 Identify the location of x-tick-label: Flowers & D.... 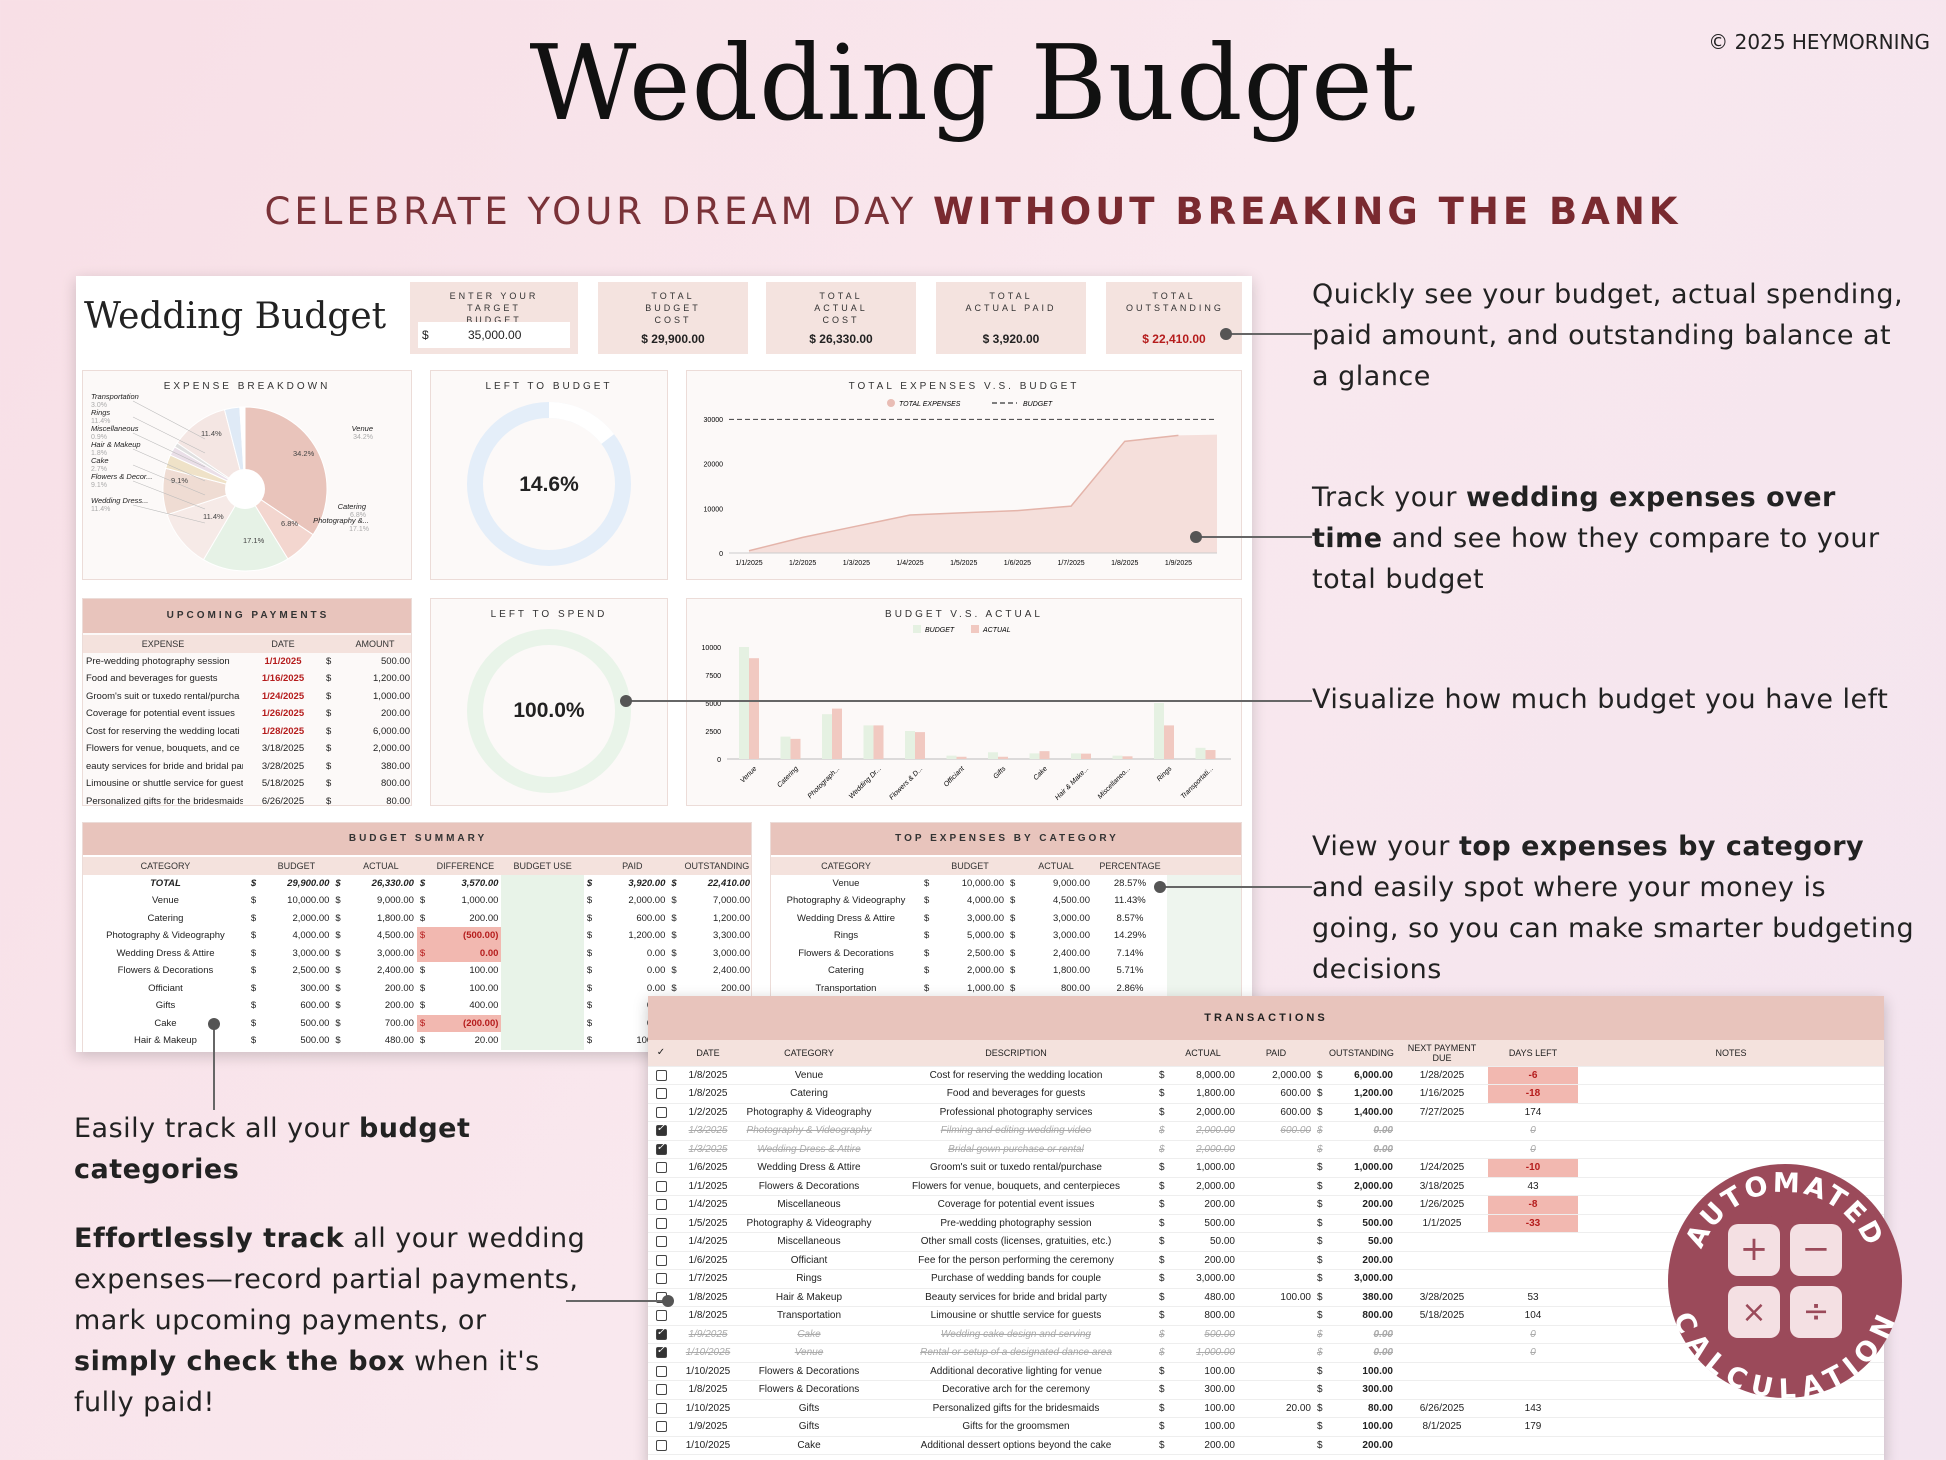
(906, 783).